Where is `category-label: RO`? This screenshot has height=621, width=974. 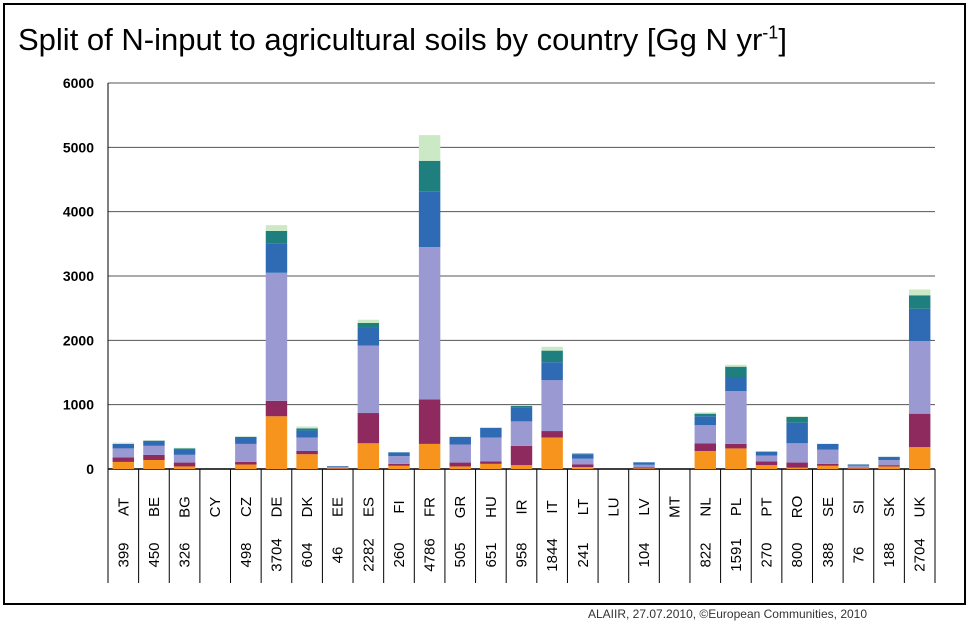
category-label: RO is located at coordinates (797, 507).